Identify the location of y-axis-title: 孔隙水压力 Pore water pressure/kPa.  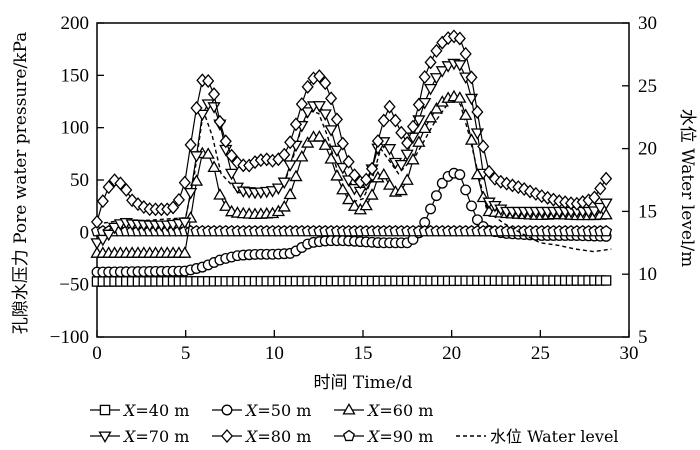
(21, 183).